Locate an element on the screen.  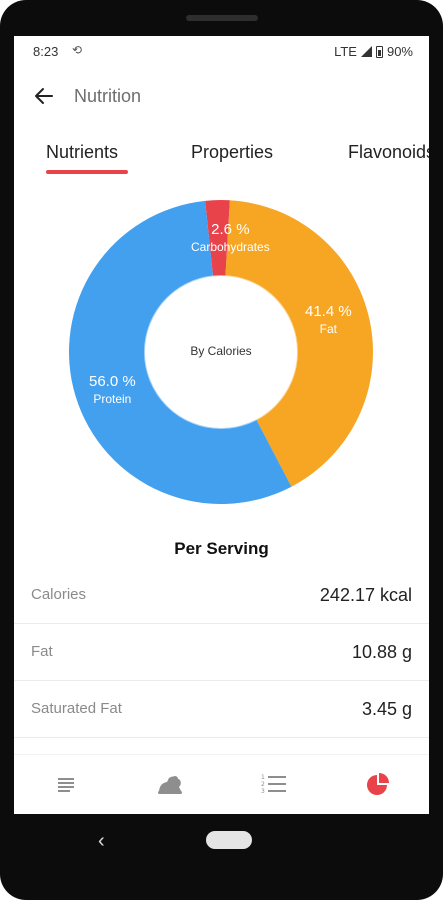
phone-speaker is located at coordinates (222, 18).